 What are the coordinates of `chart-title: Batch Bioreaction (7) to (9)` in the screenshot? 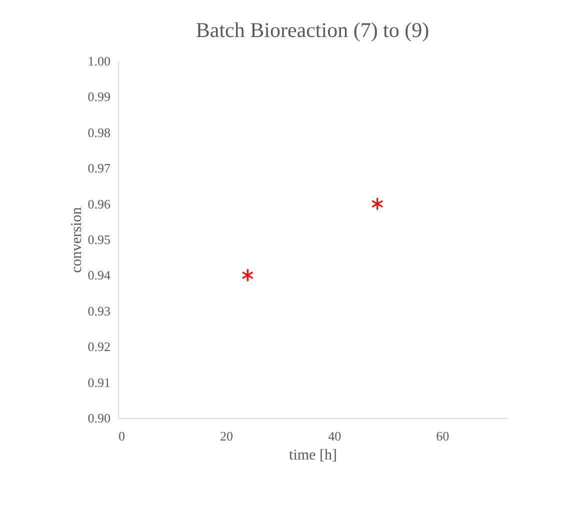 It's located at (313, 30).